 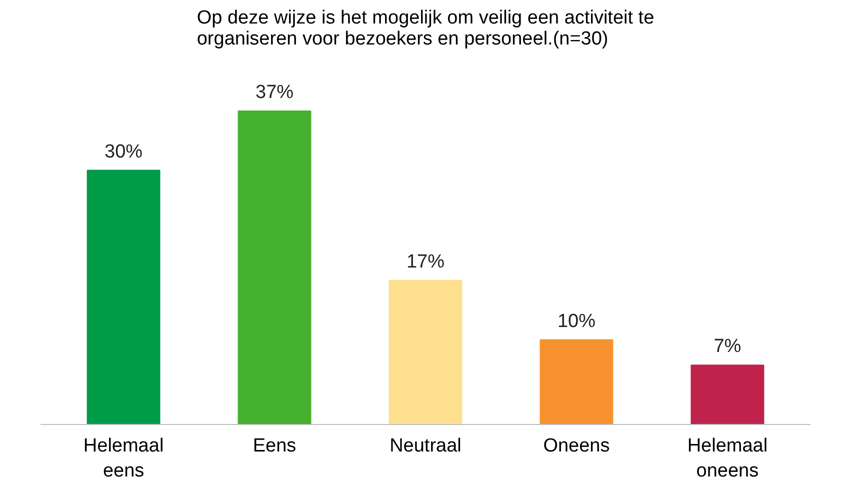 I want to click on x-tick-label: Helemaal eens, so click(x=123, y=459).